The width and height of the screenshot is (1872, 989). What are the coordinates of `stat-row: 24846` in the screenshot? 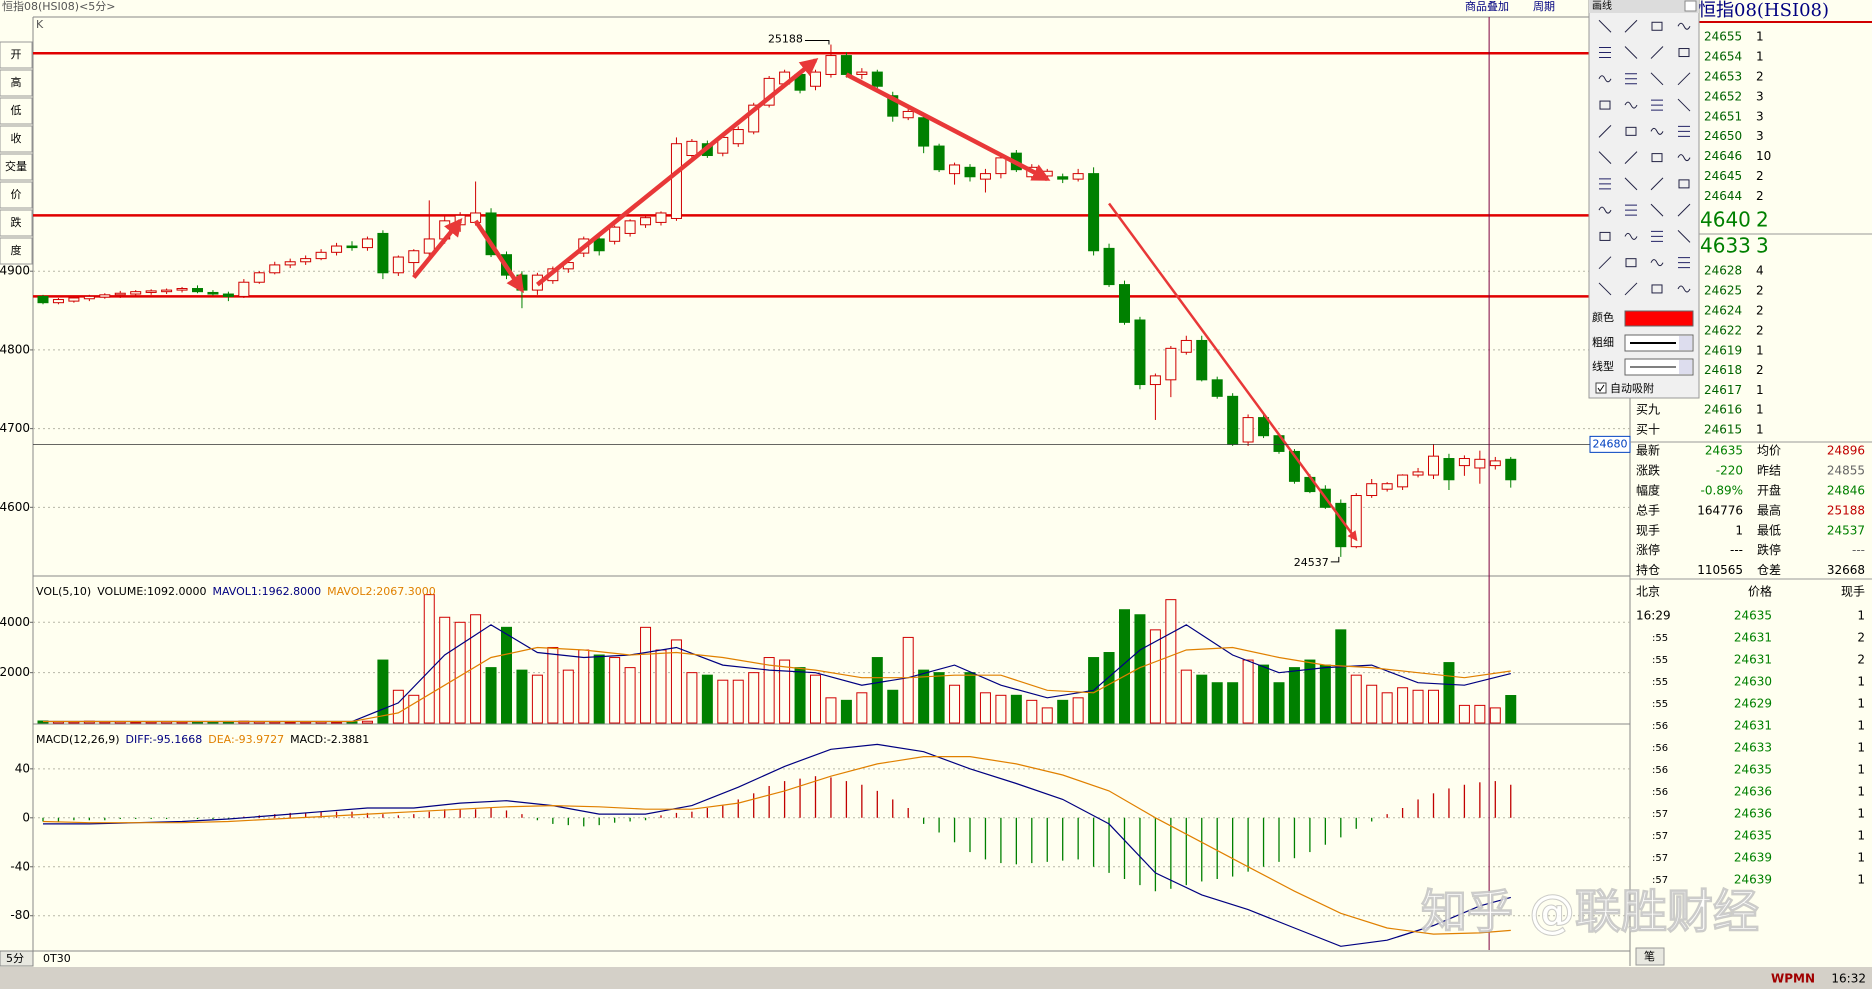 It's located at (1846, 490).